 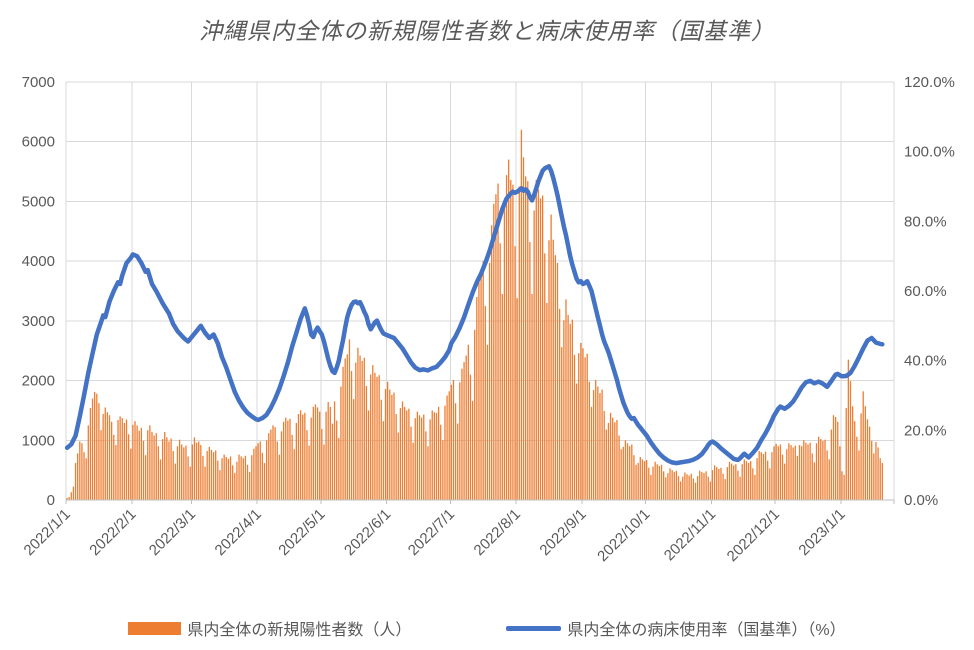 I want to click on x-axis-label: 2022/2/1, so click(x=112, y=532).